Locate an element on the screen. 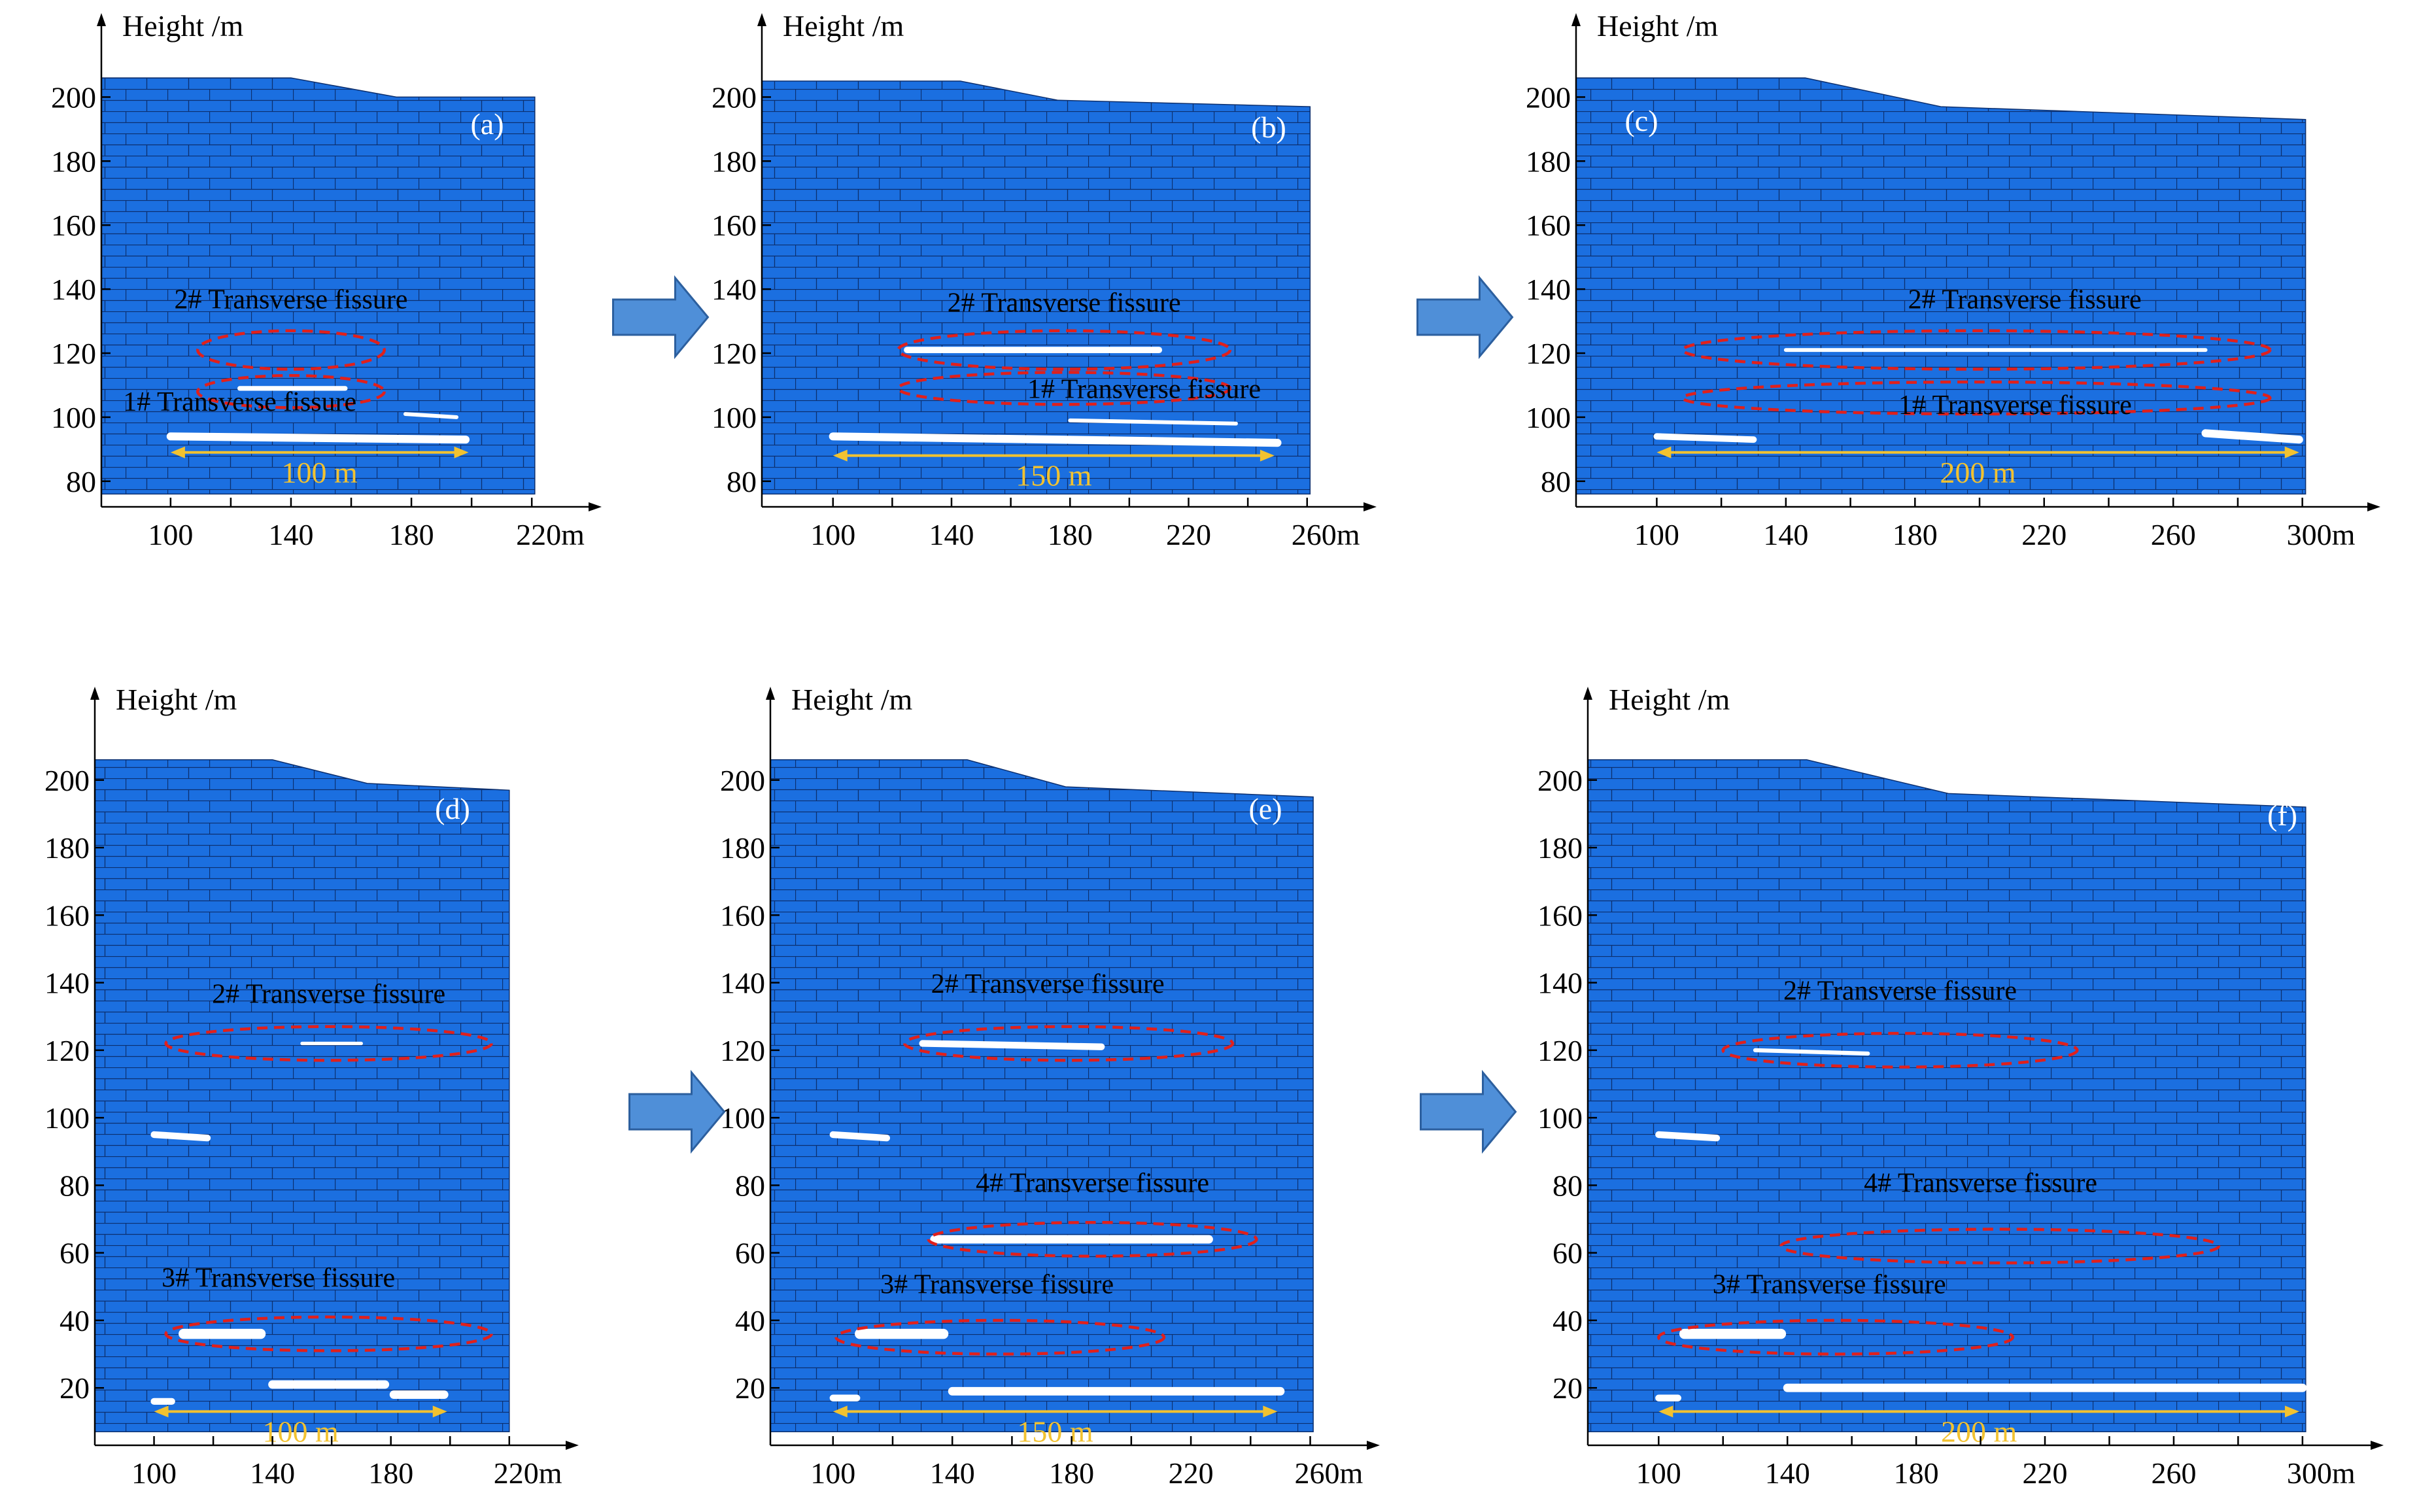 Image resolution: width=2419 pixels, height=1512 pixels. panel-label: (a) is located at coordinates (487, 124).